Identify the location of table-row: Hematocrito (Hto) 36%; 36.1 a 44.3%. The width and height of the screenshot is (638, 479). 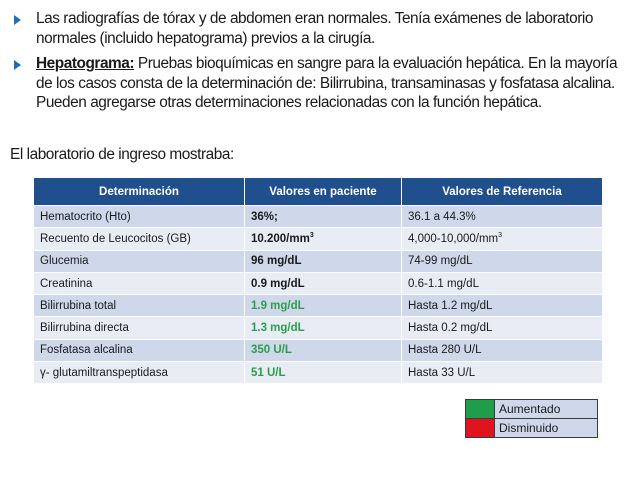
(318, 216).